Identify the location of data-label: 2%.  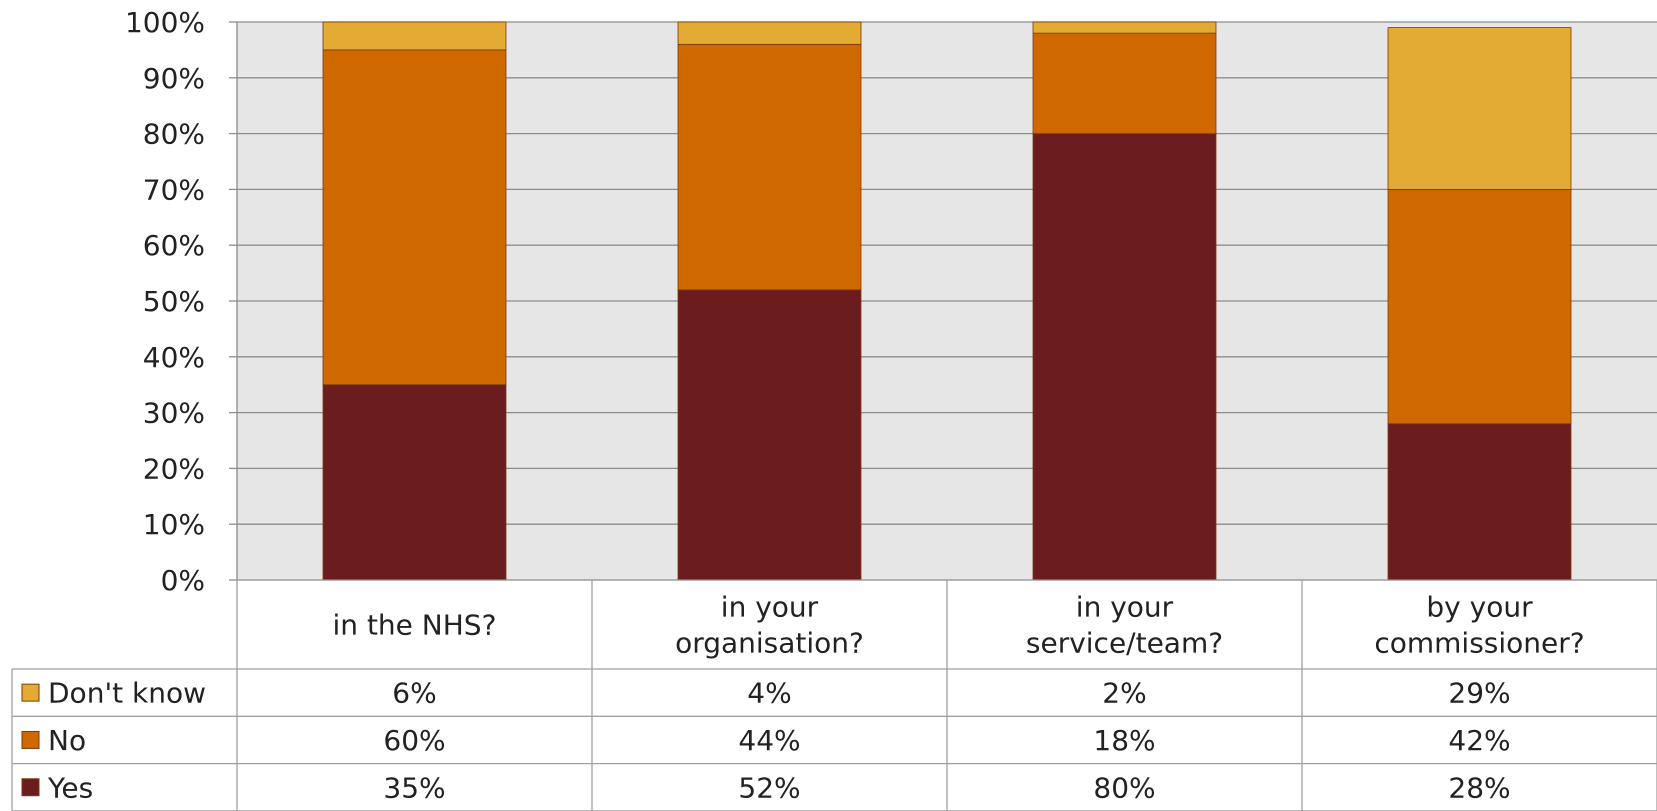
(1124, 693).